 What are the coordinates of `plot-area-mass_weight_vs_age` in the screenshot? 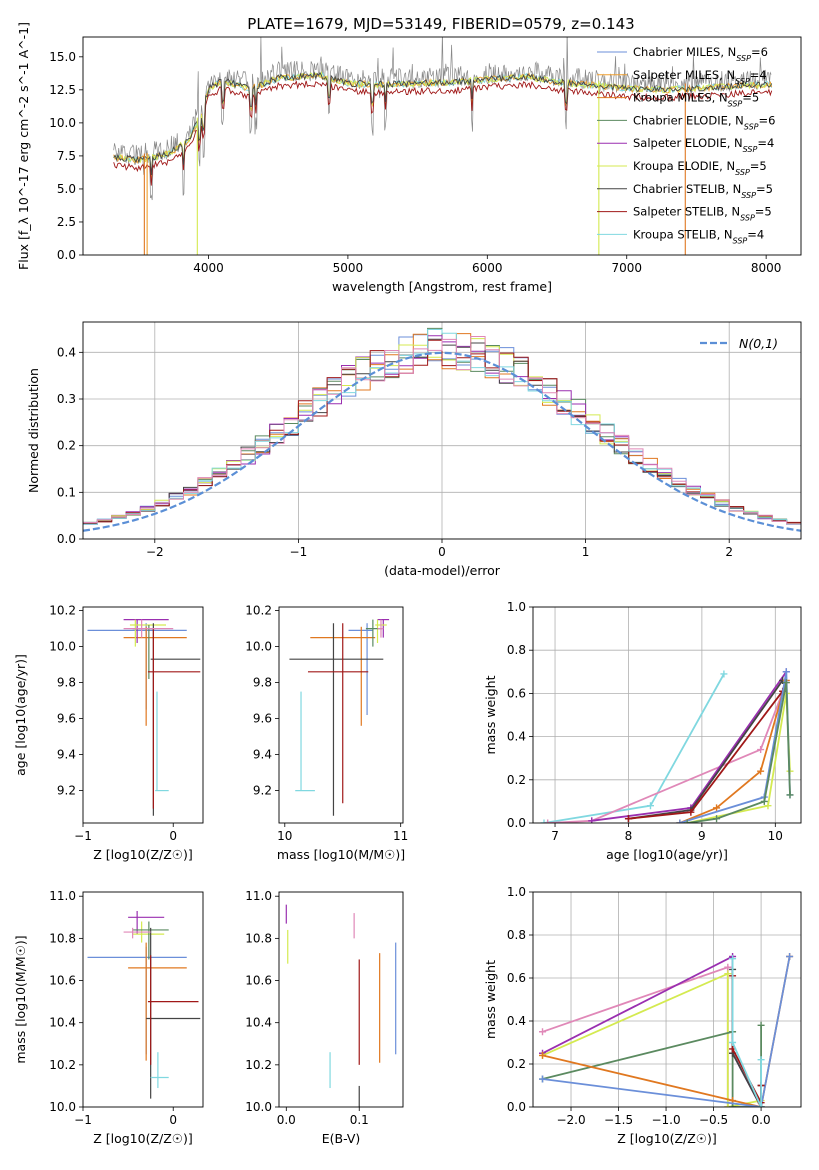 It's located at (667, 715).